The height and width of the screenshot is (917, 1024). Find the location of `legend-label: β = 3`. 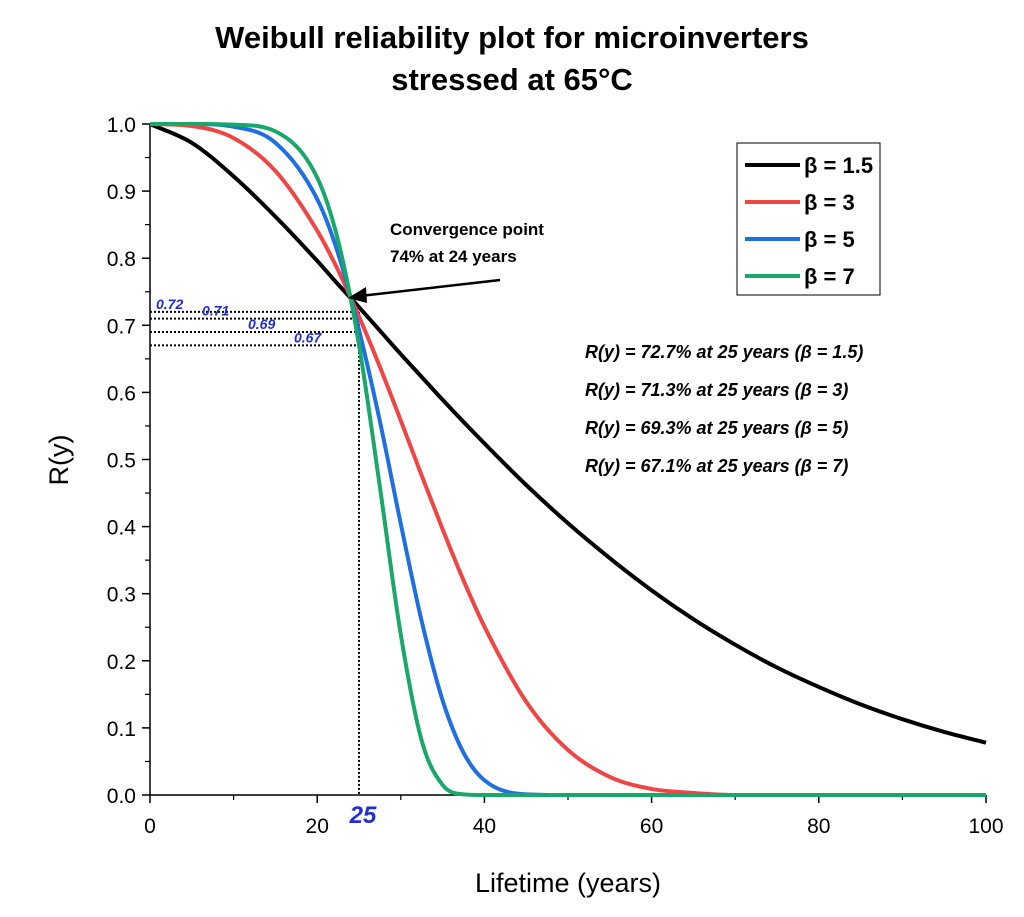

legend-label: β = 3 is located at coordinates (829, 202).